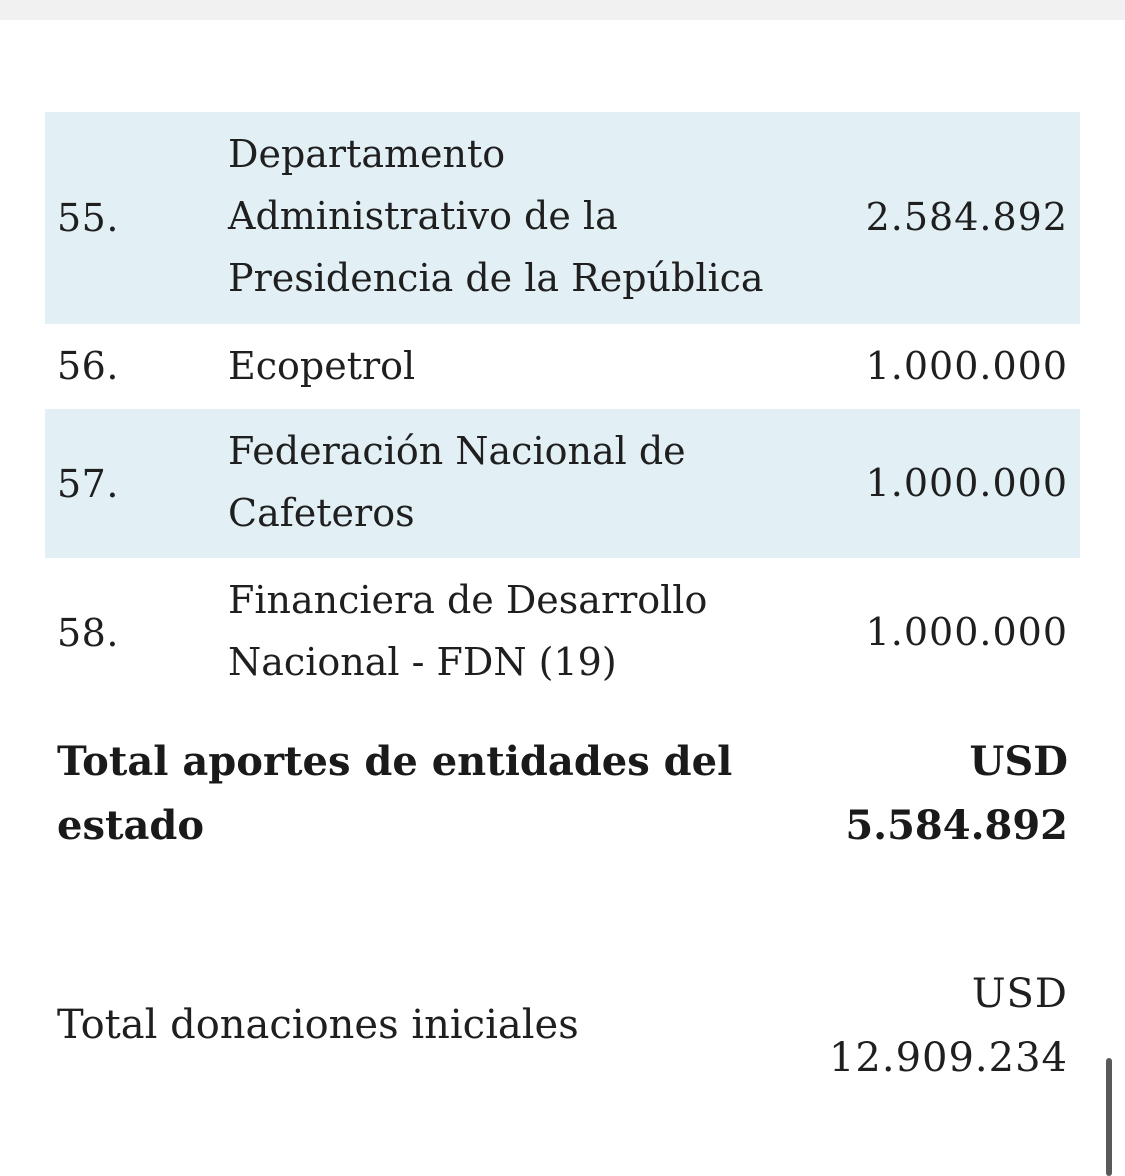 Image resolution: width=1125 pixels, height=1176 pixels. I want to click on entity-name-line: Cafeteros, so click(321, 513).